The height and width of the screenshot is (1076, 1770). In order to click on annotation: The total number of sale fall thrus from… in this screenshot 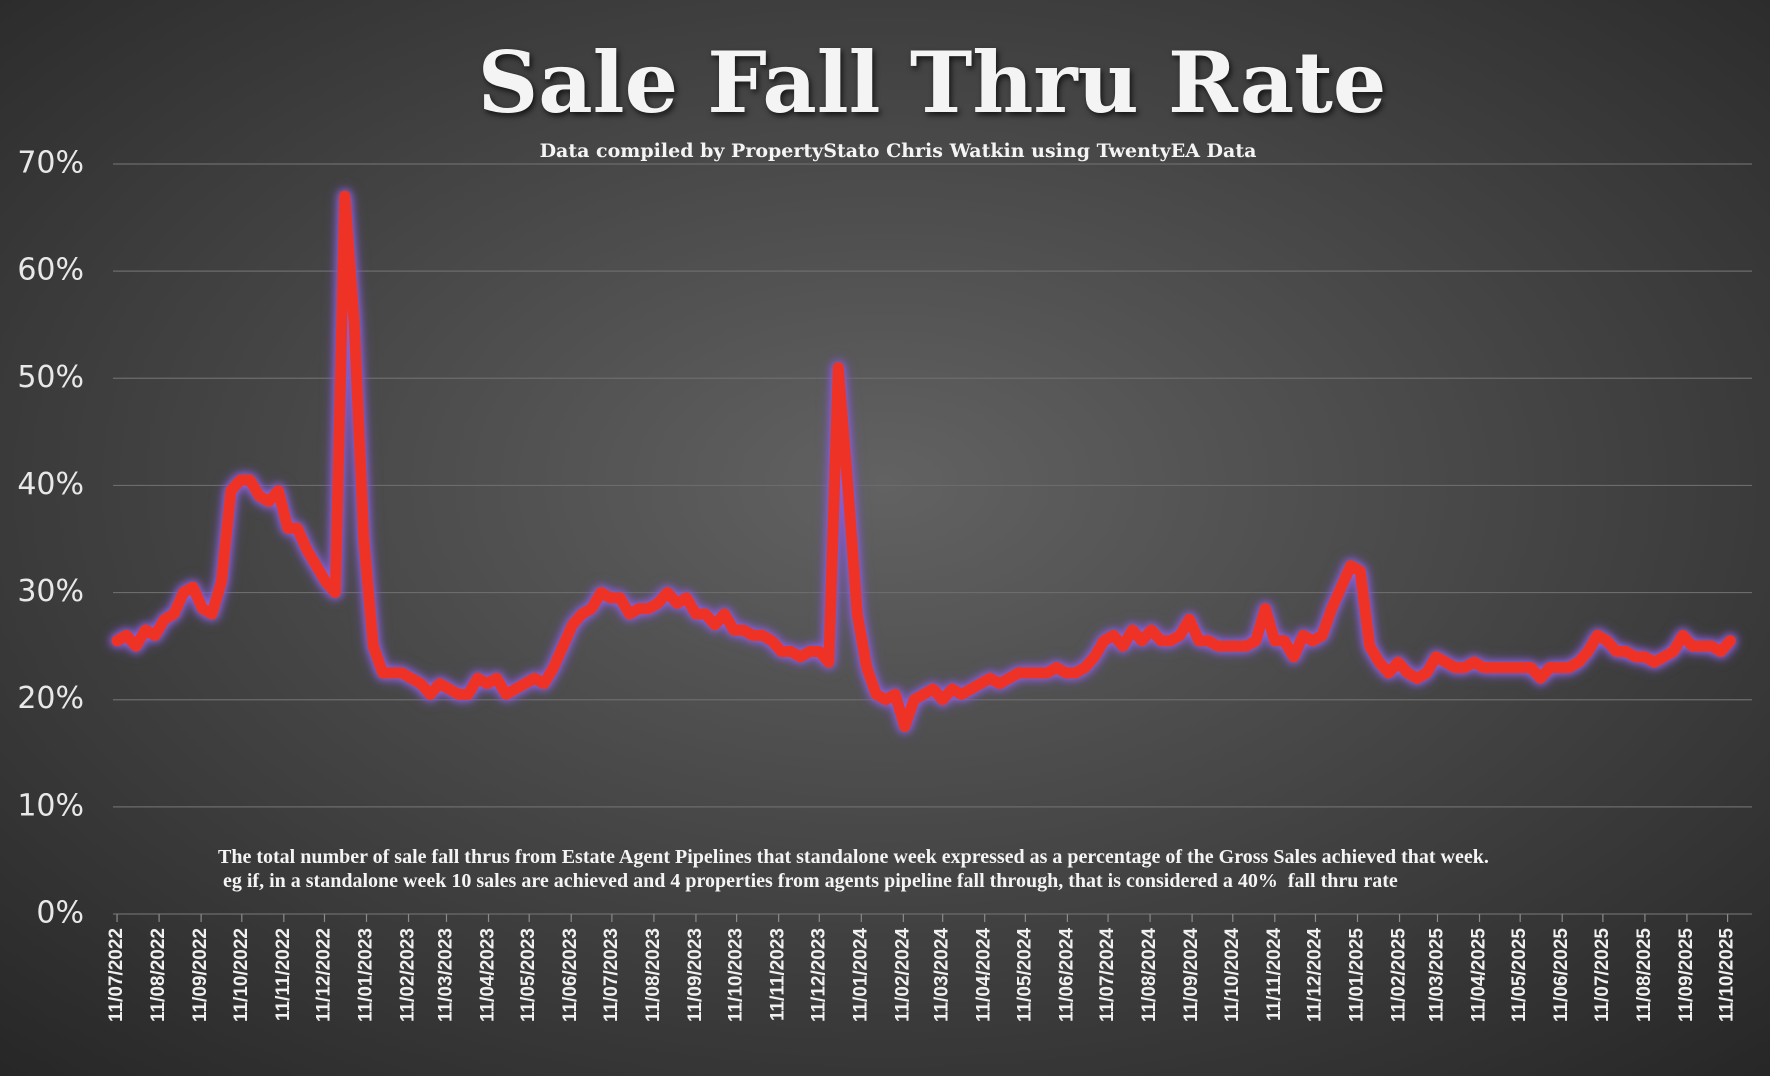, I will do `click(853, 857)`.